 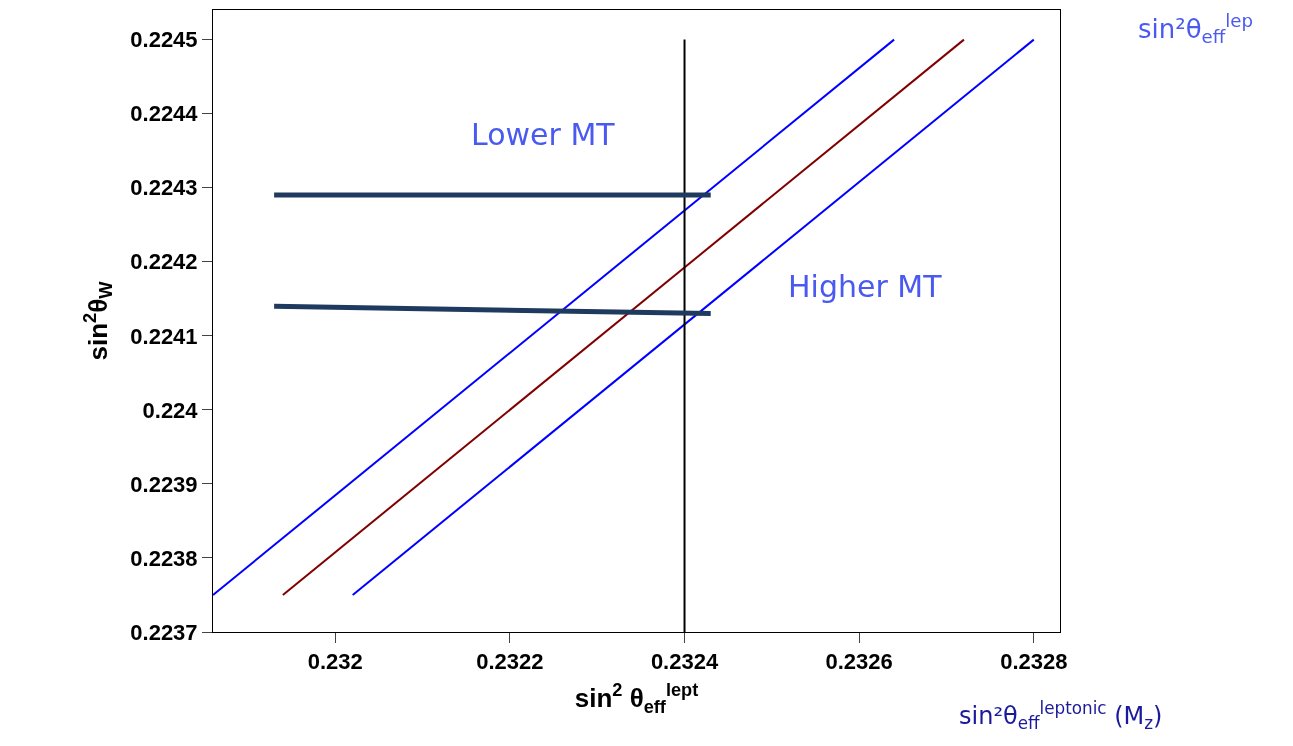 I want to click on x-tick-label: 0.2326, so click(x=859, y=662).